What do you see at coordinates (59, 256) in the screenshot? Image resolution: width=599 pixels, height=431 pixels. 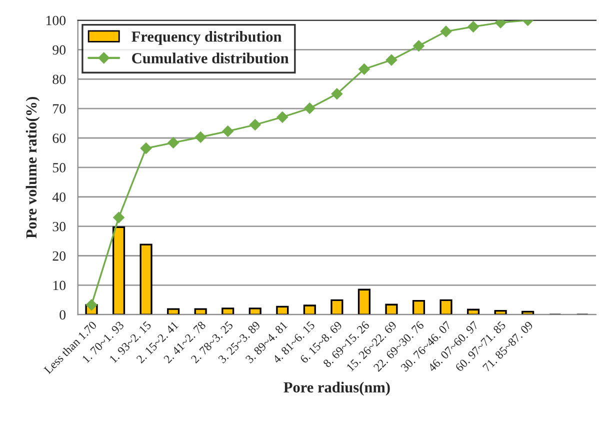 I see `y-tick-label: 20` at bounding box center [59, 256].